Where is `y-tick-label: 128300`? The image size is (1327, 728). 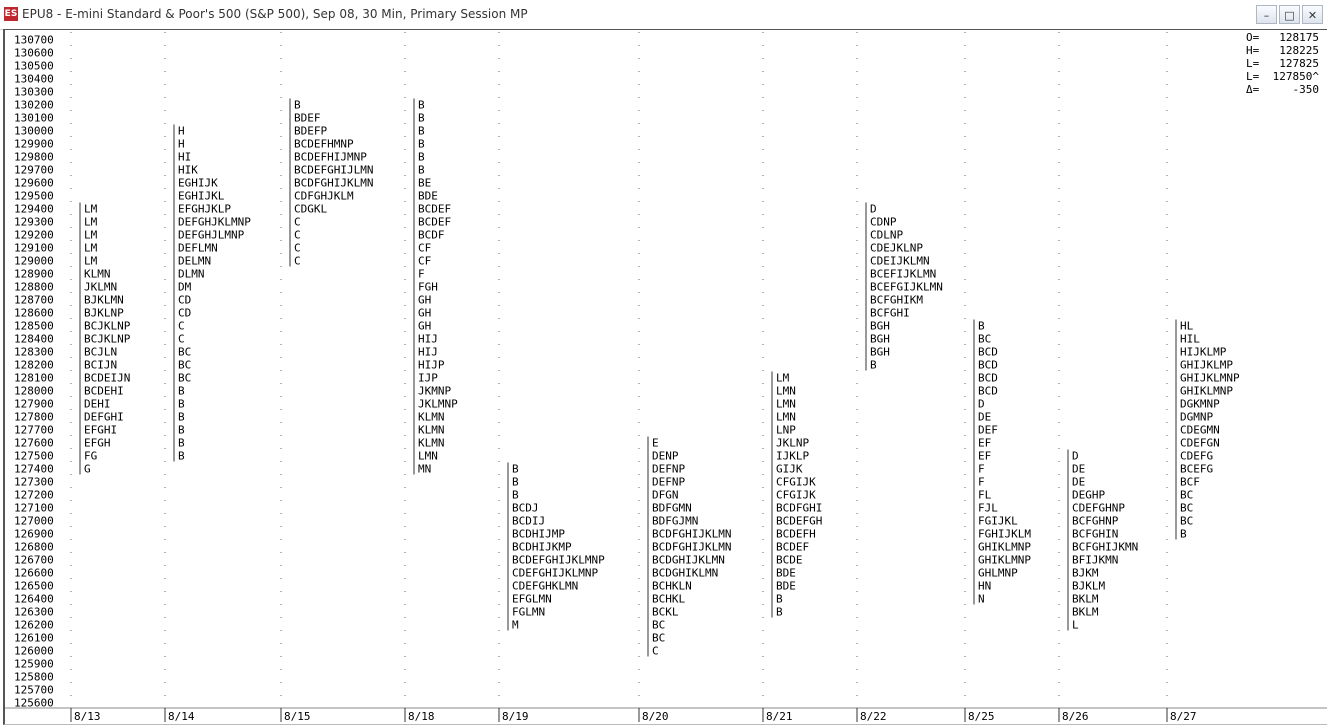
y-tick-label: 128300 is located at coordinates (34, 352).